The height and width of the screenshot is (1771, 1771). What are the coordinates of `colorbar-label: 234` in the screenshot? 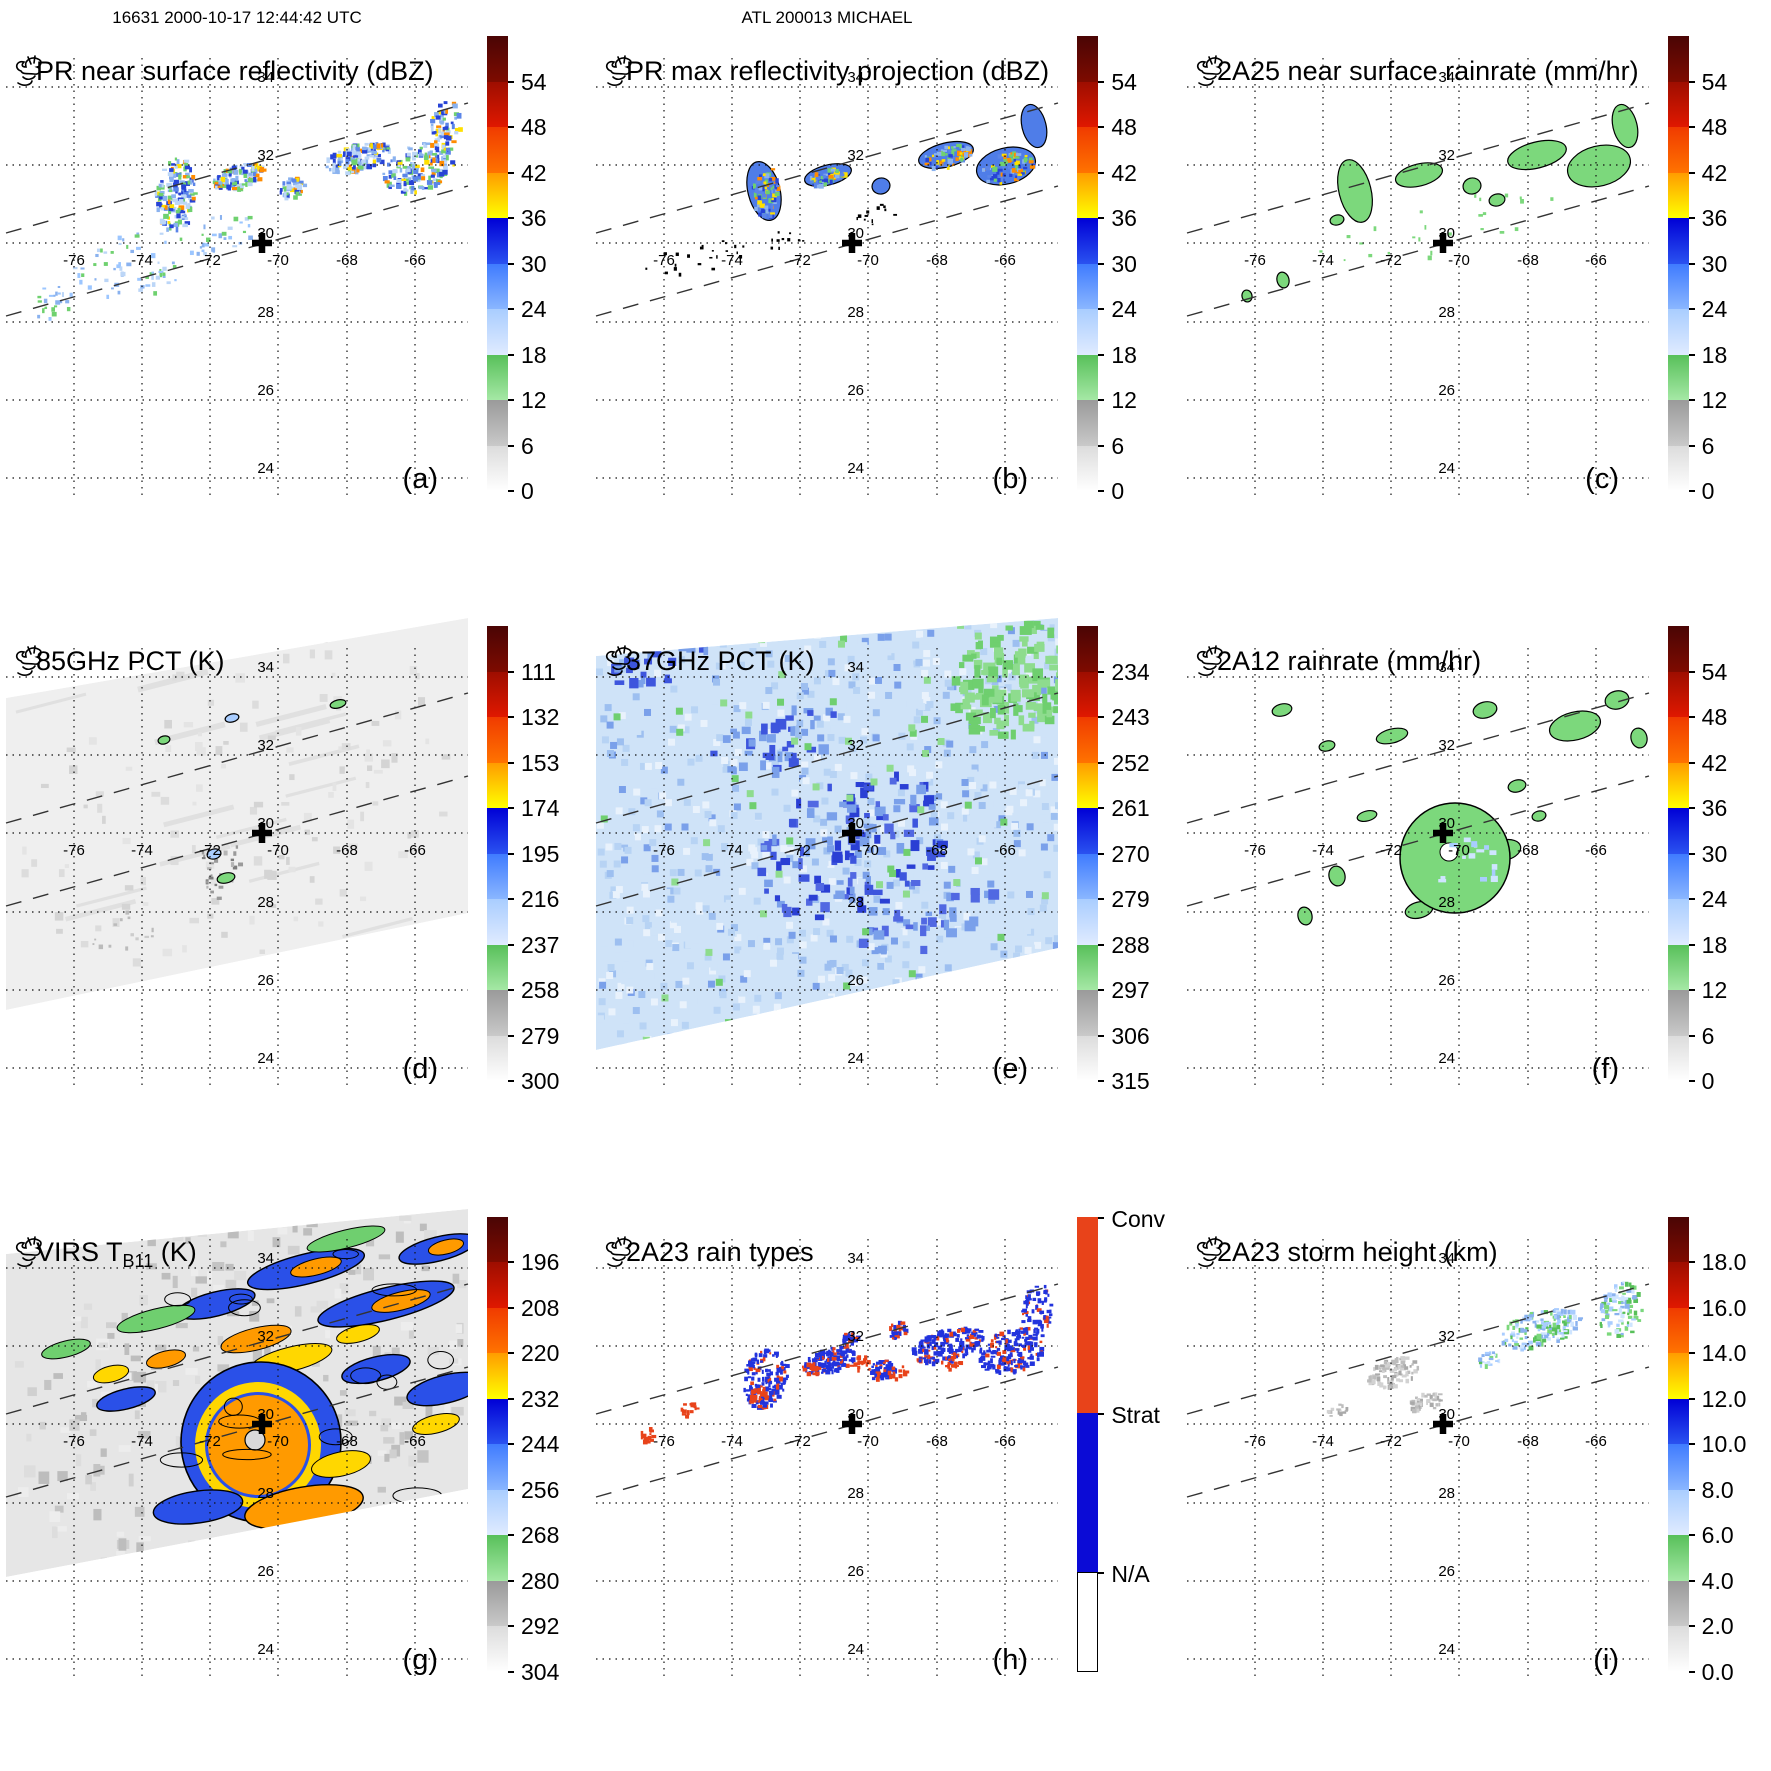 It's located at (1130, 671).